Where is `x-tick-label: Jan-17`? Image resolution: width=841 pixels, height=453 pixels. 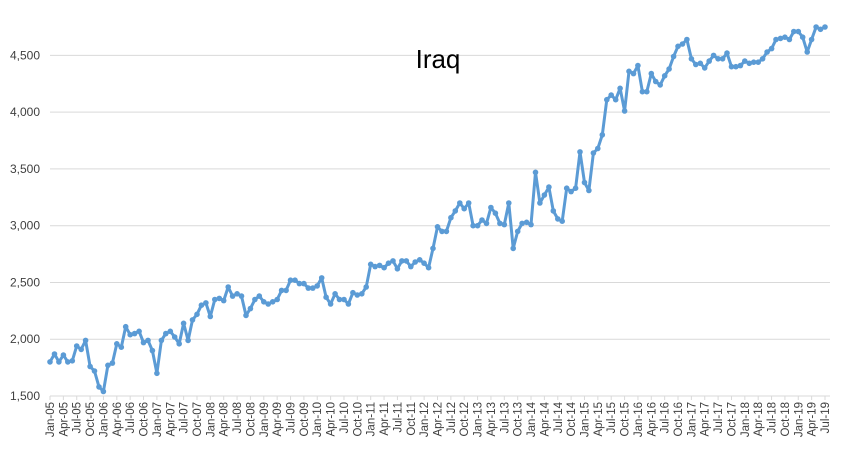 x-tick-label: Jan-17 is located at coordinates (692, 419).